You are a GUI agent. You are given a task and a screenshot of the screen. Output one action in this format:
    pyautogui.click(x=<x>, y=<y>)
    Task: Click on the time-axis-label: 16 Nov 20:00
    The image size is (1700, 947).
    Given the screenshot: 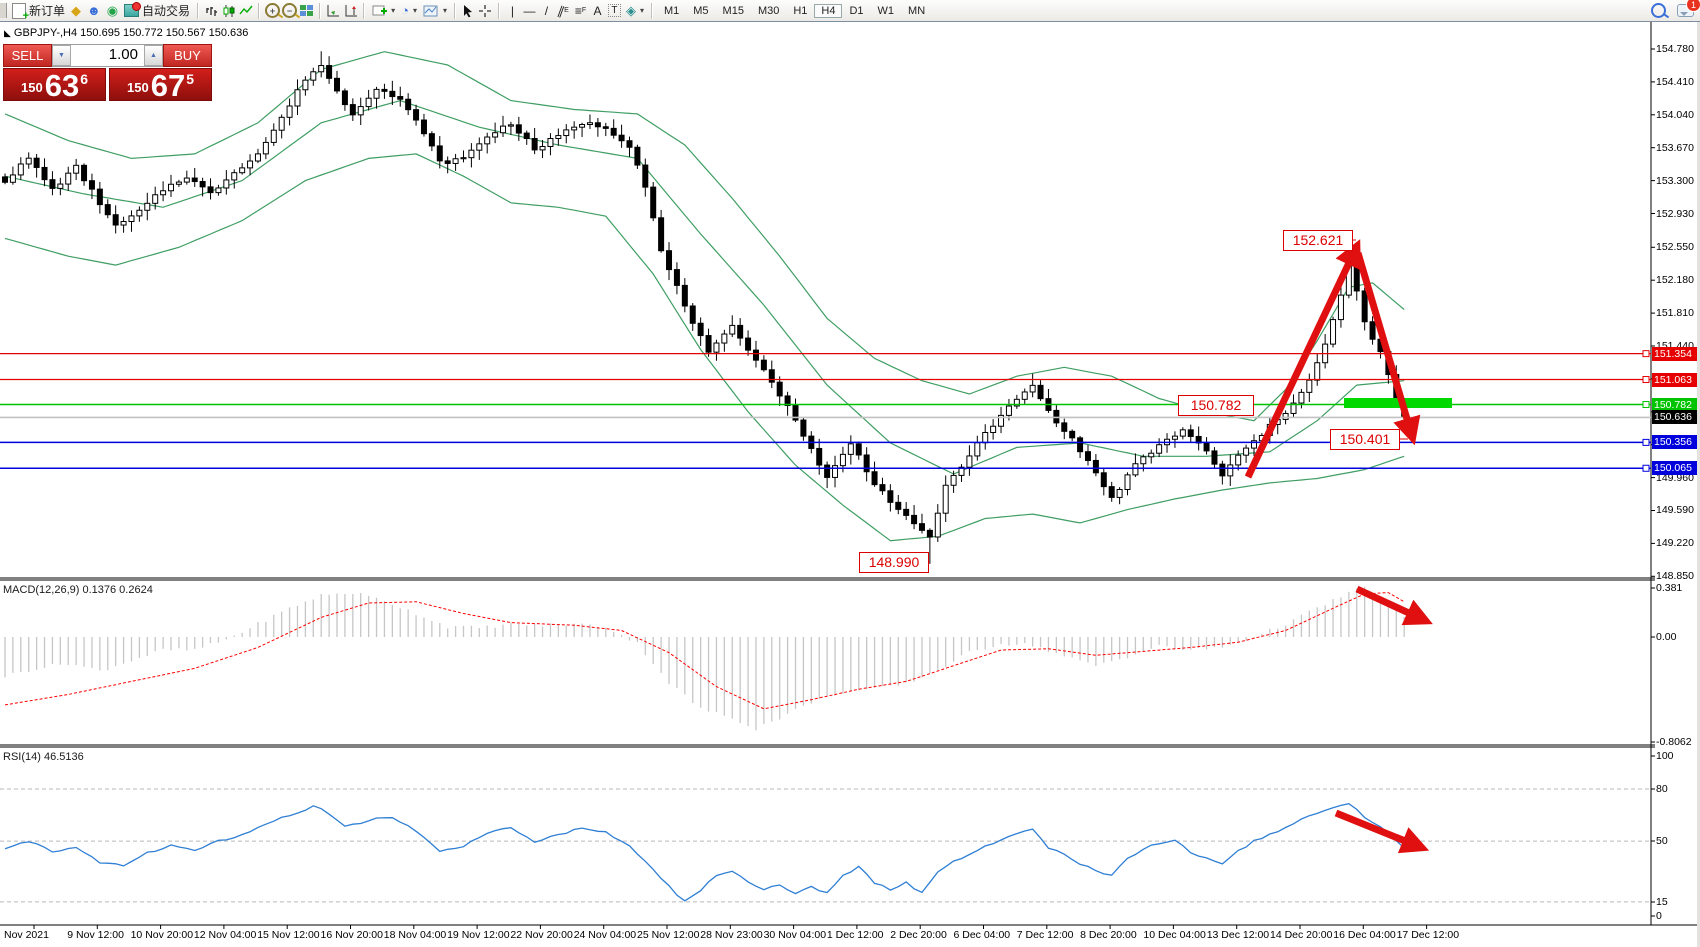 What is the action you would take?
    pyautogui.click(x=351, y=935)
    